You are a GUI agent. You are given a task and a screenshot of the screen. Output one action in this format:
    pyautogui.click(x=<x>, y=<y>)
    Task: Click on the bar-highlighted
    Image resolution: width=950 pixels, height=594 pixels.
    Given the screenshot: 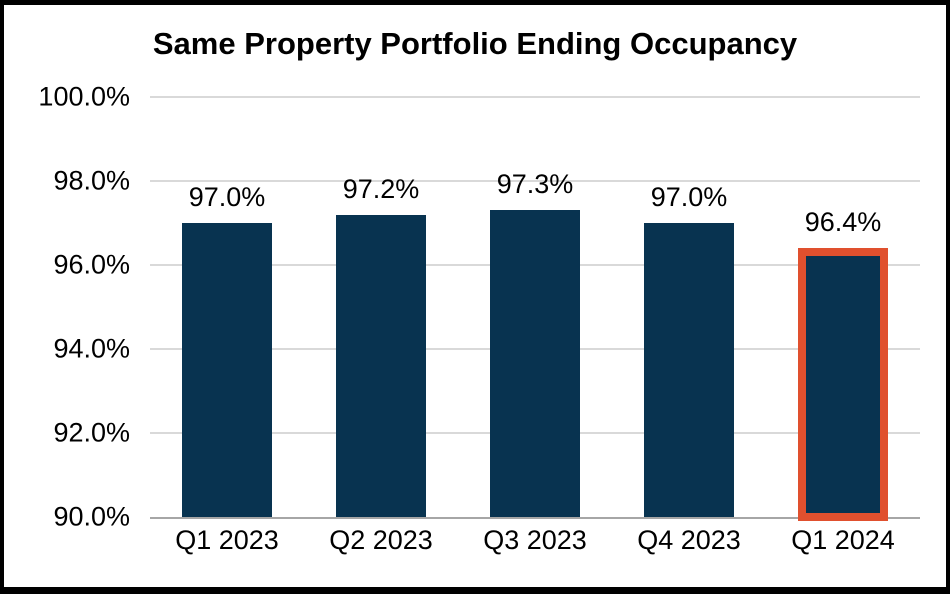 What is the action you would take?
    pyautogui.click(x=843, y=384)
    